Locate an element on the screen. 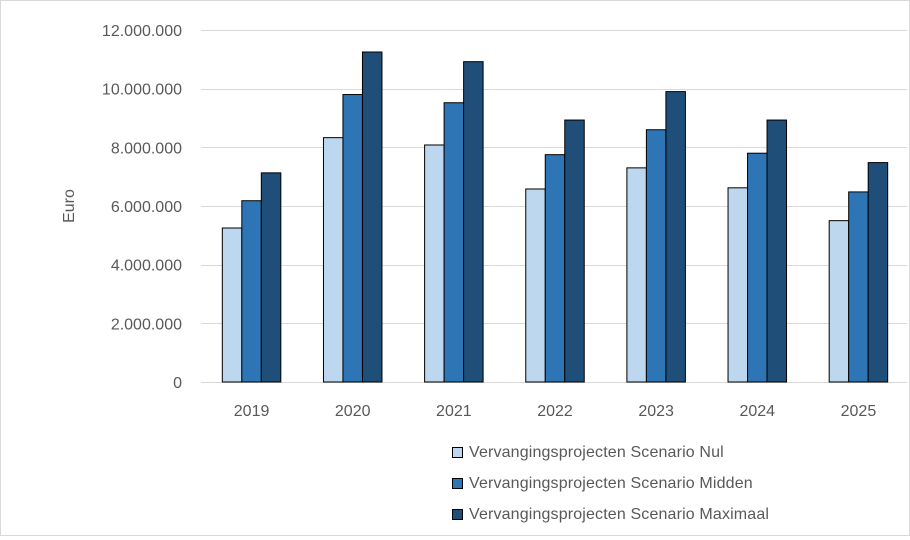 The width and height of the screenshot is (910, 540). legend-item-scenario-midden: Vervangingsprojecten Scenario Midden is located at coordinates (610, 483).